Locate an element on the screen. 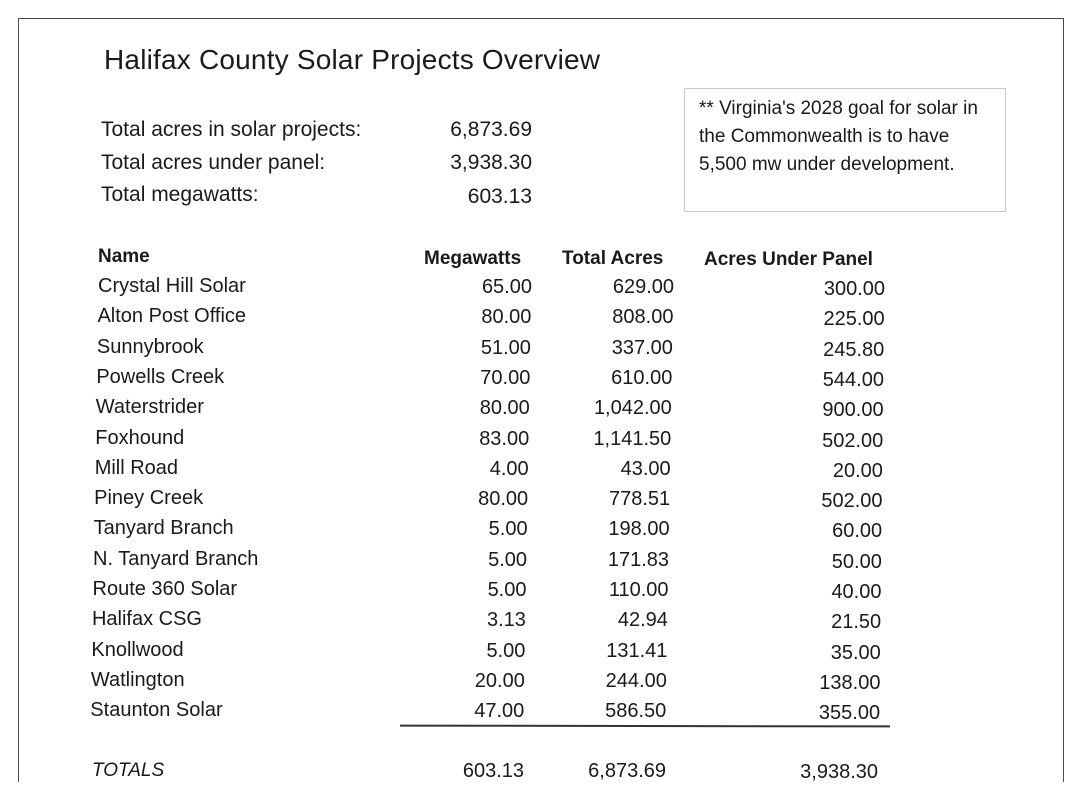 This screenshot has width=1082, height=800. cell-name: Powells Creek is located at coordinates (160, 376).